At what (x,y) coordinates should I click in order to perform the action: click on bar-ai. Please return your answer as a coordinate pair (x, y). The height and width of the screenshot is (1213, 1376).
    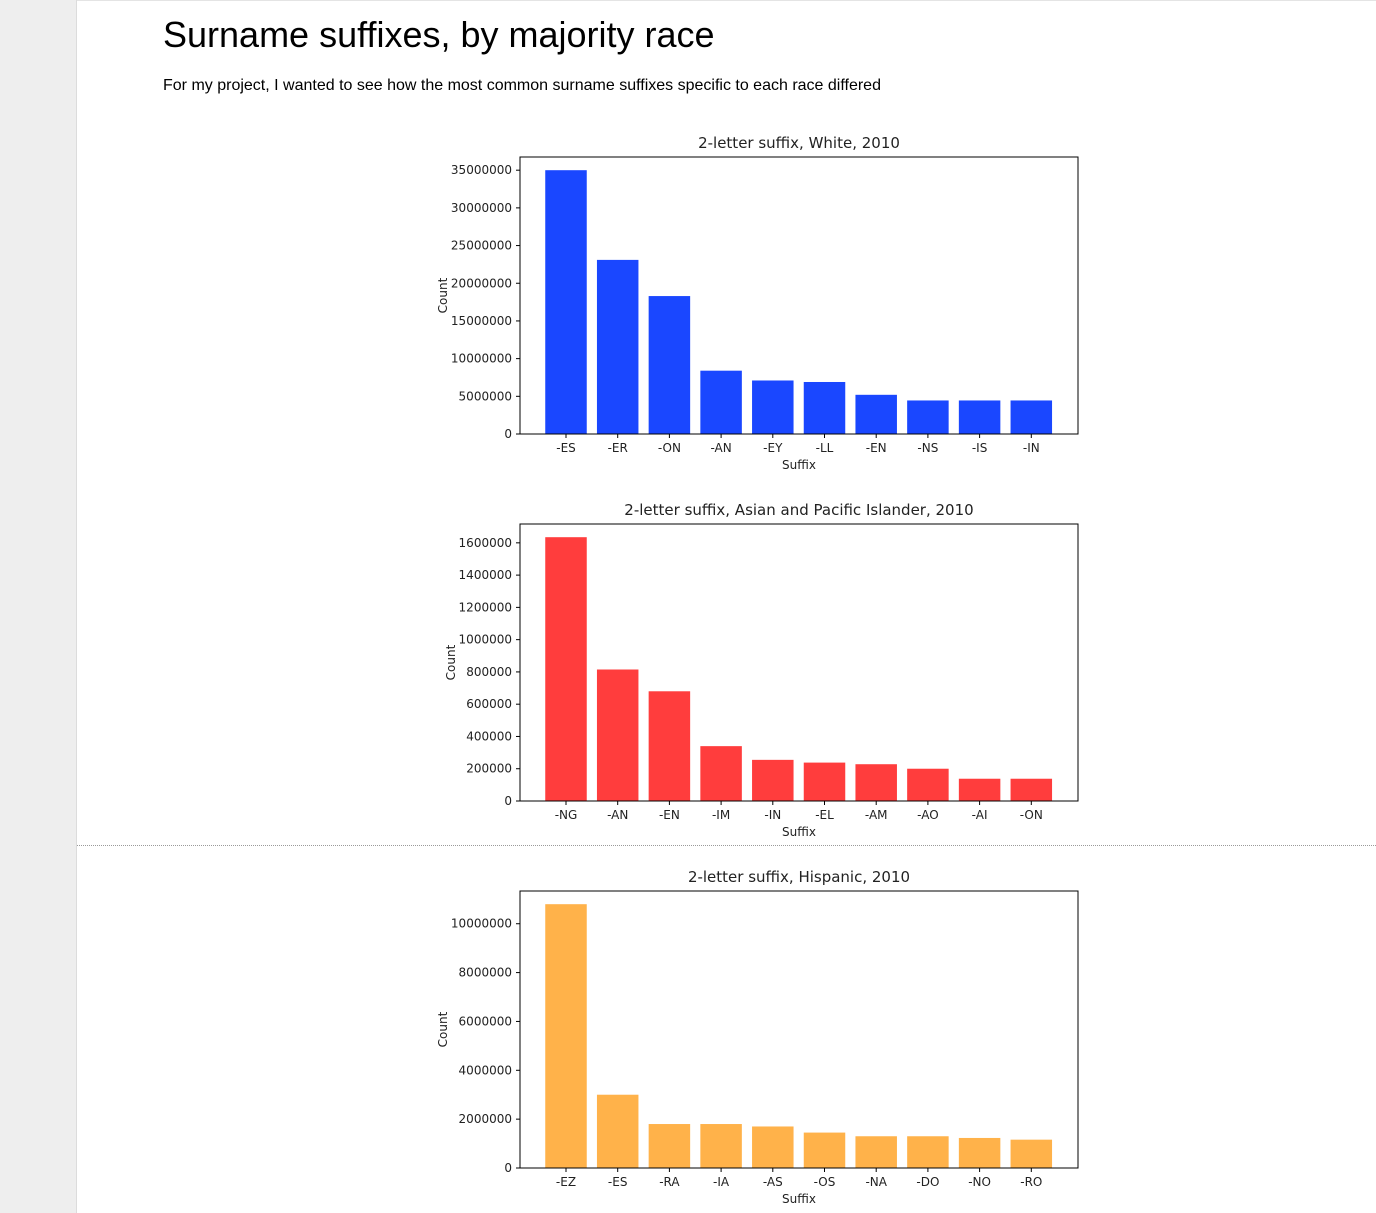
    Looking at the image, I should click on (979, 789).